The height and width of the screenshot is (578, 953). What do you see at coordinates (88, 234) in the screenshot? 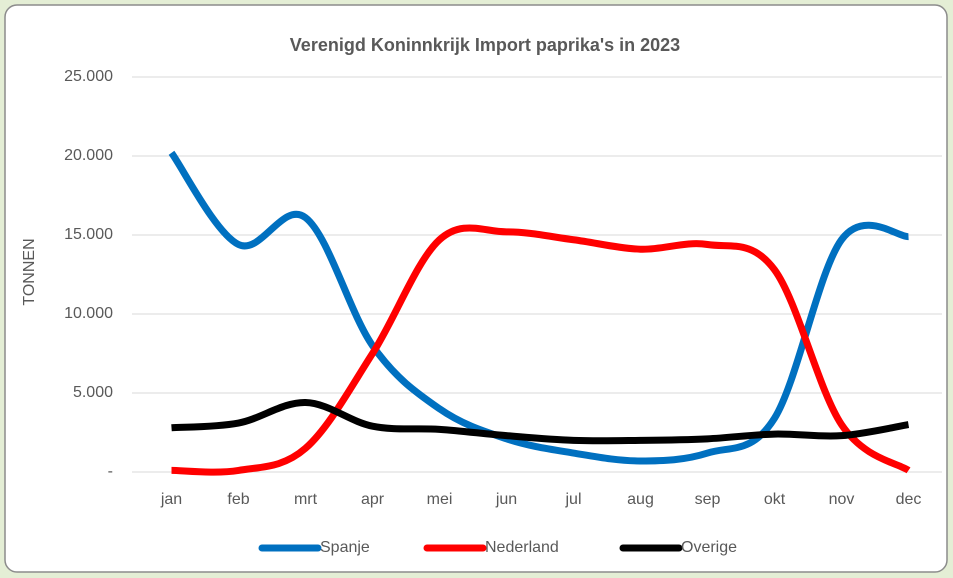
I see `y-tick-label: 15.000` at bounding box center [88, 234].